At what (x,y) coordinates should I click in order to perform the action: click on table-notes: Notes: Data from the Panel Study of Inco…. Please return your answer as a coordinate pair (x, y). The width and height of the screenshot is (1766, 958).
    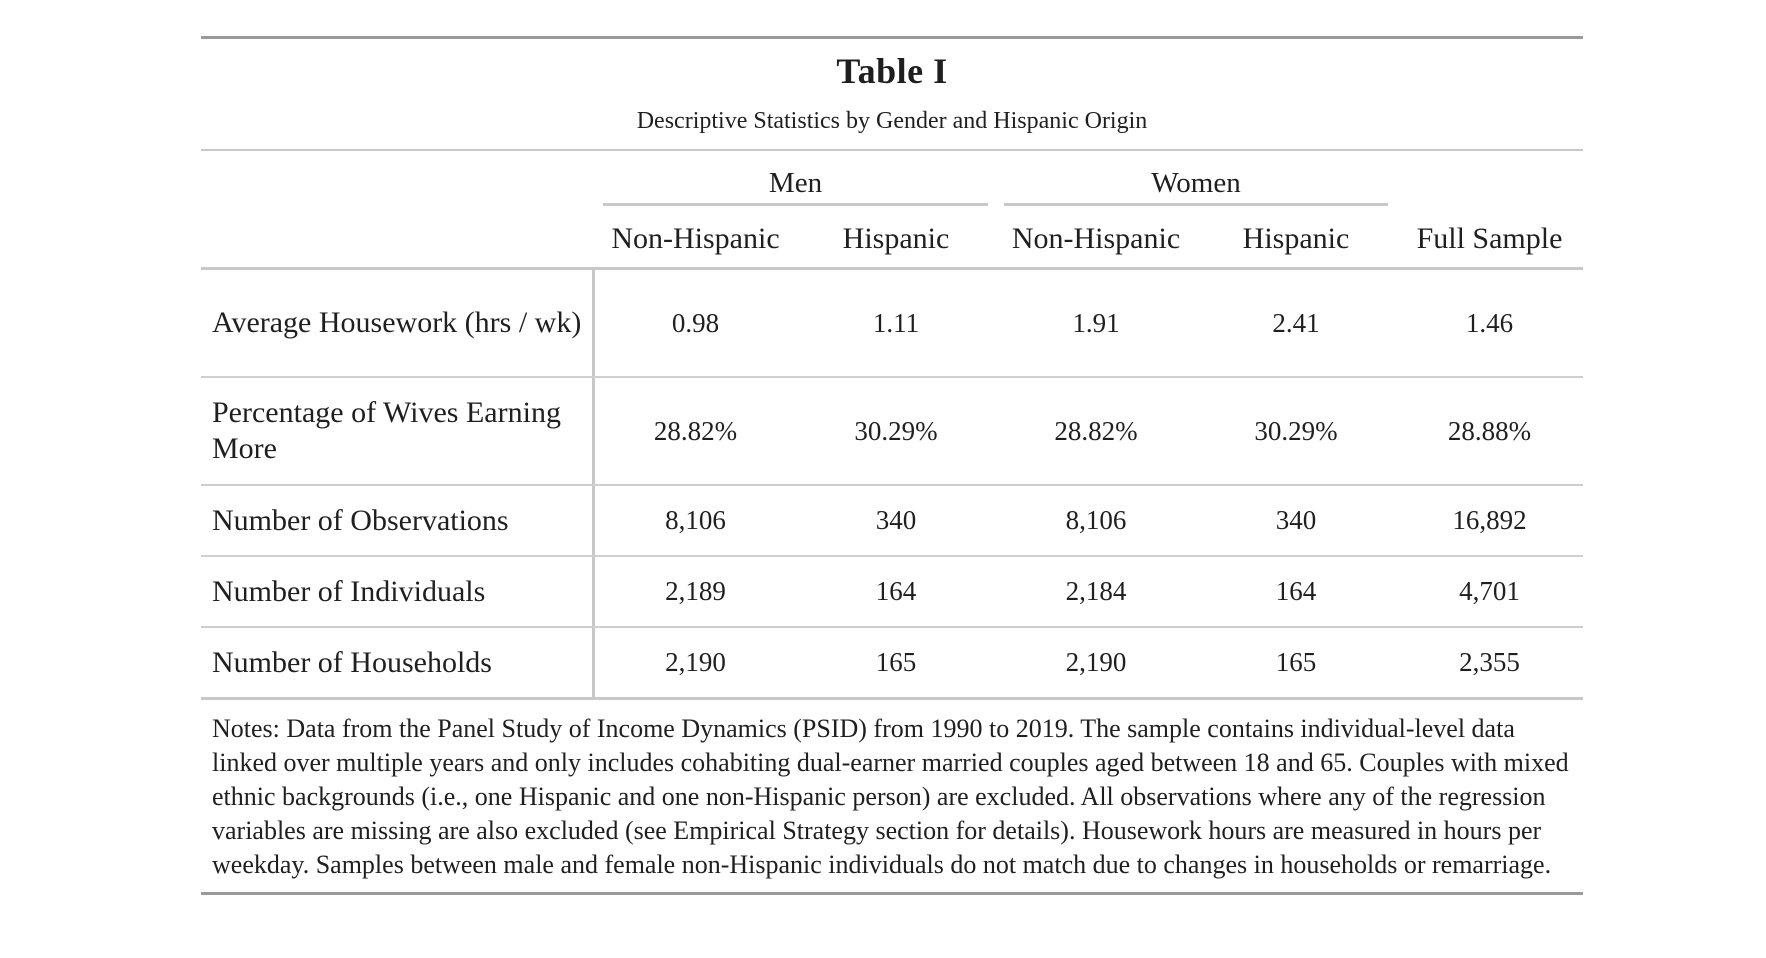
    Looking at the image, I should click on (890, 796).